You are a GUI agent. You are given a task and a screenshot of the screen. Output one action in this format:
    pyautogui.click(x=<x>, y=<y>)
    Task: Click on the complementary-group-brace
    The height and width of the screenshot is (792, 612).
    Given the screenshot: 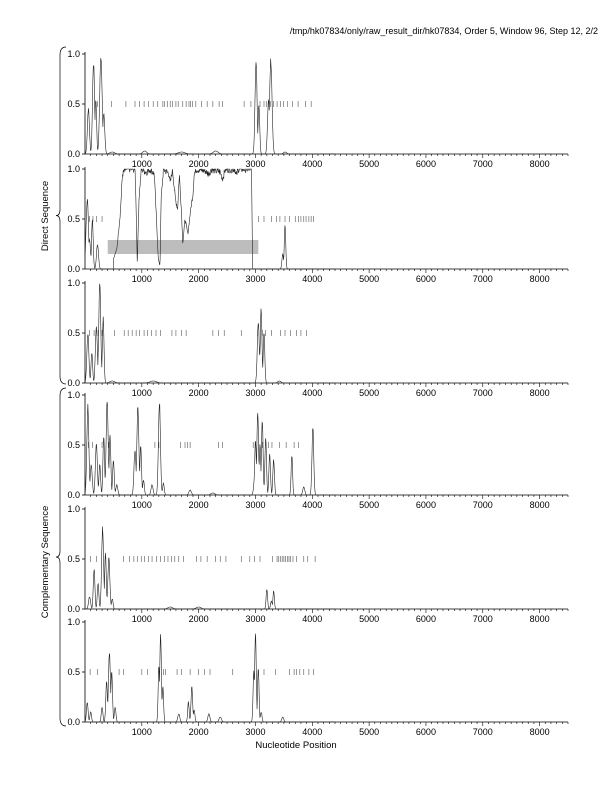 What is the action you would take?
    pyautogui.click(x=61, y=557)
    